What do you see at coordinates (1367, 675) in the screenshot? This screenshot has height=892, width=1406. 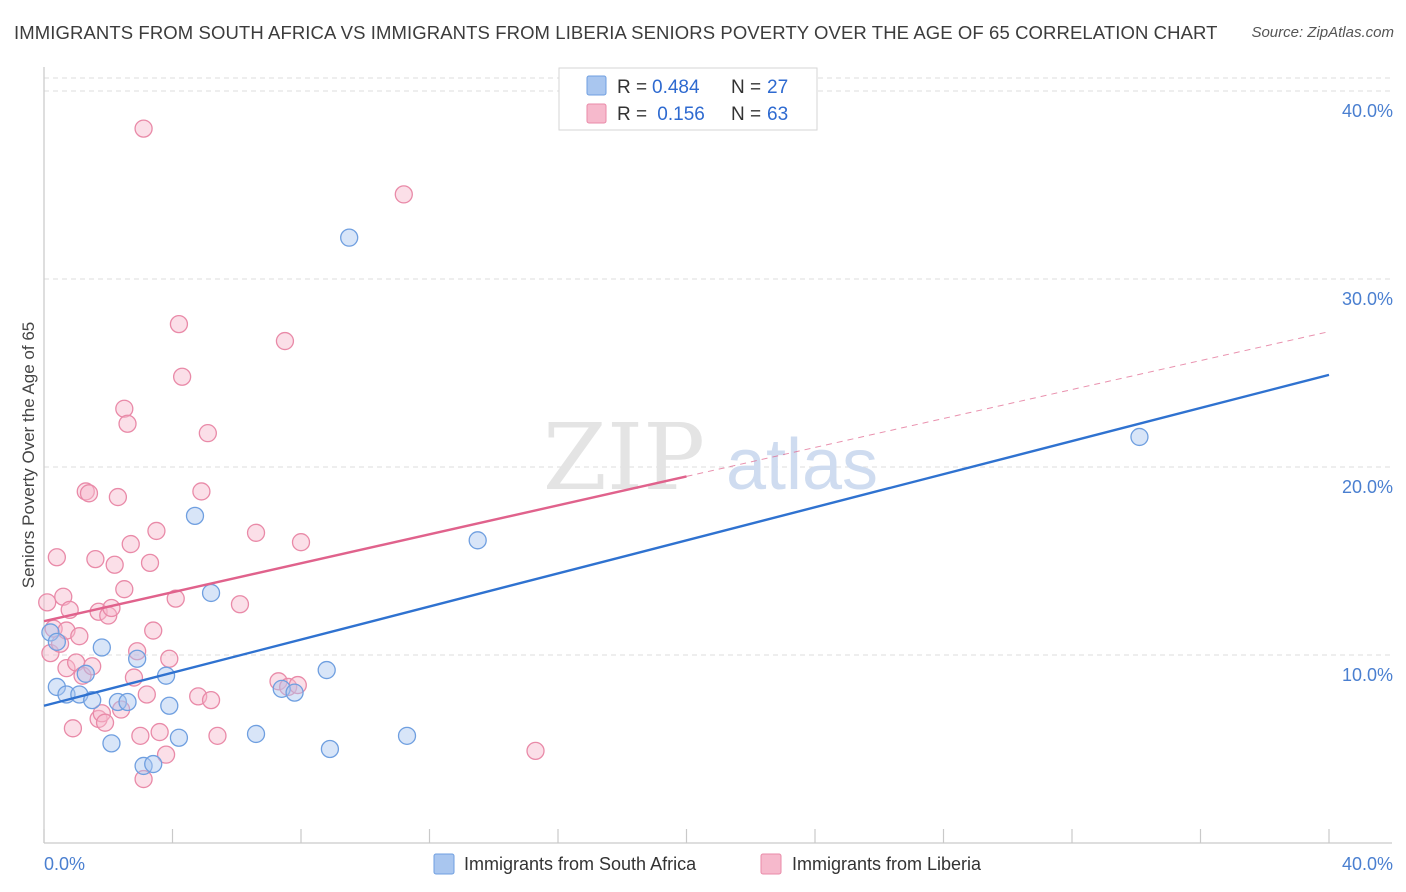 I see `y-tick-label-10: 10.0%` at bounding box center [1367, 675].